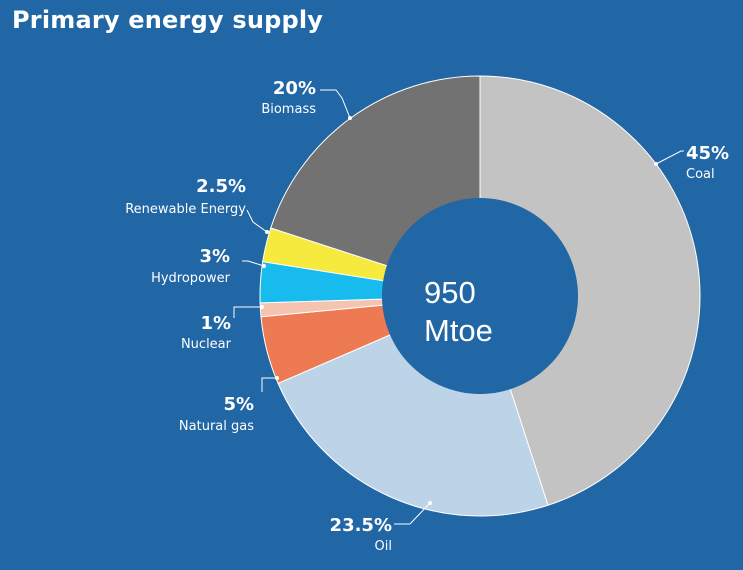  Describe the element at coordinates (191, 278) in the screenshot. I see `data-label-name: Hydropower` at that location.